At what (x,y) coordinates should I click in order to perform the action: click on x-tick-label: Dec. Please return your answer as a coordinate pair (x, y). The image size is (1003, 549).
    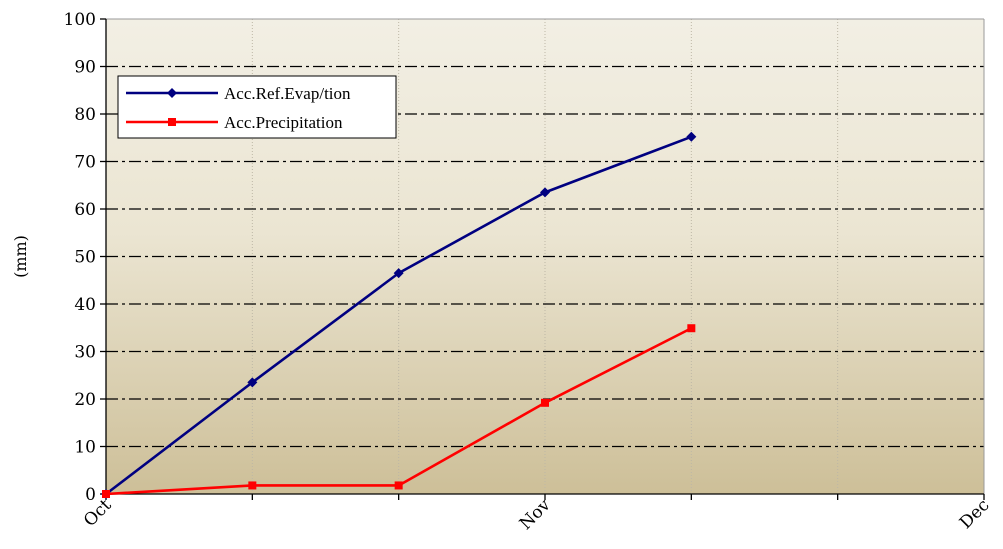
    Looking at the image, I should click on (975, 514).